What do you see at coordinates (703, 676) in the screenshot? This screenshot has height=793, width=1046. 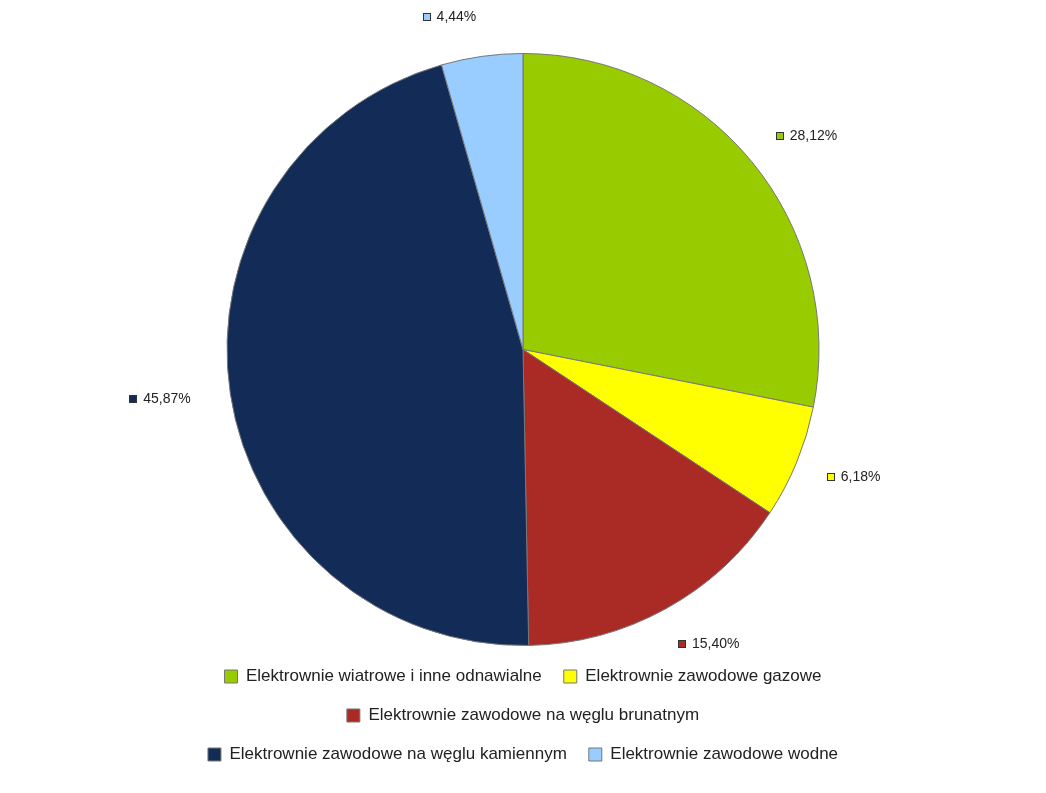 I see `legend-label: Elektrownie zawodowe gazowe` at bounding box center [703, 676].